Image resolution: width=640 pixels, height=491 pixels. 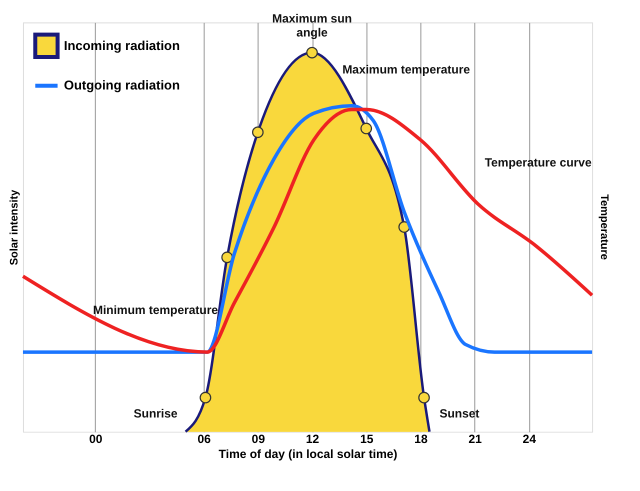 What do you see at coordinates (312, 26) in the screenshot?
I see `annotation: Maximum sun angle` at bounding box center [312, 26].